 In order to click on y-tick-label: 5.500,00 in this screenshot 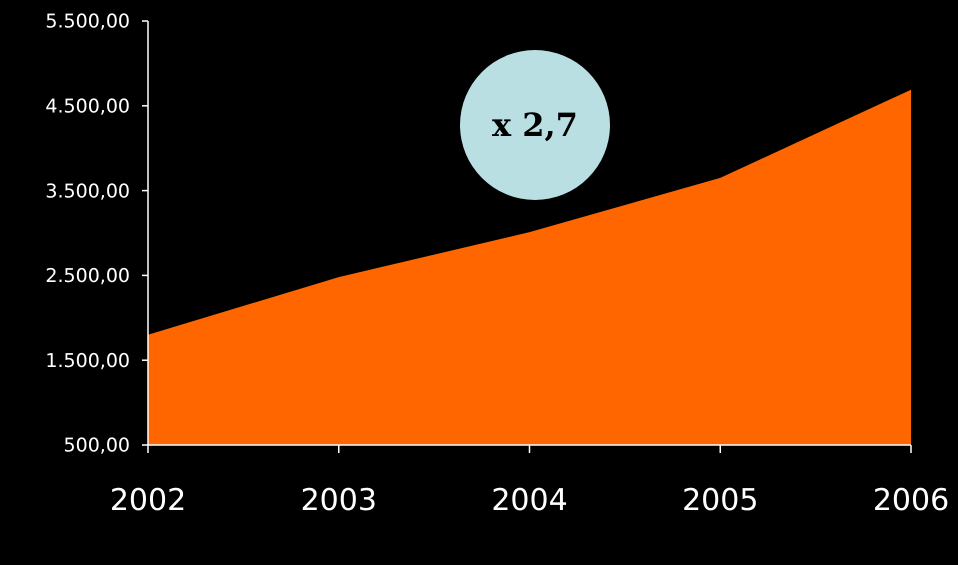, I will do `click(87, 21)`.